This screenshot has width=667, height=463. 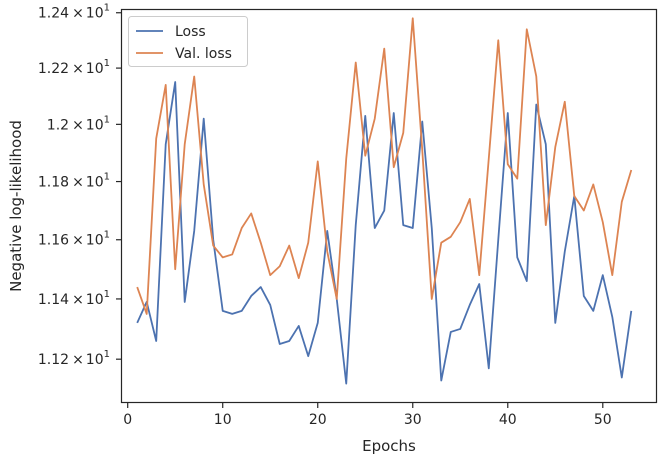 I want to click on x-axis-label: Epochs, so click(x=389, y=446).